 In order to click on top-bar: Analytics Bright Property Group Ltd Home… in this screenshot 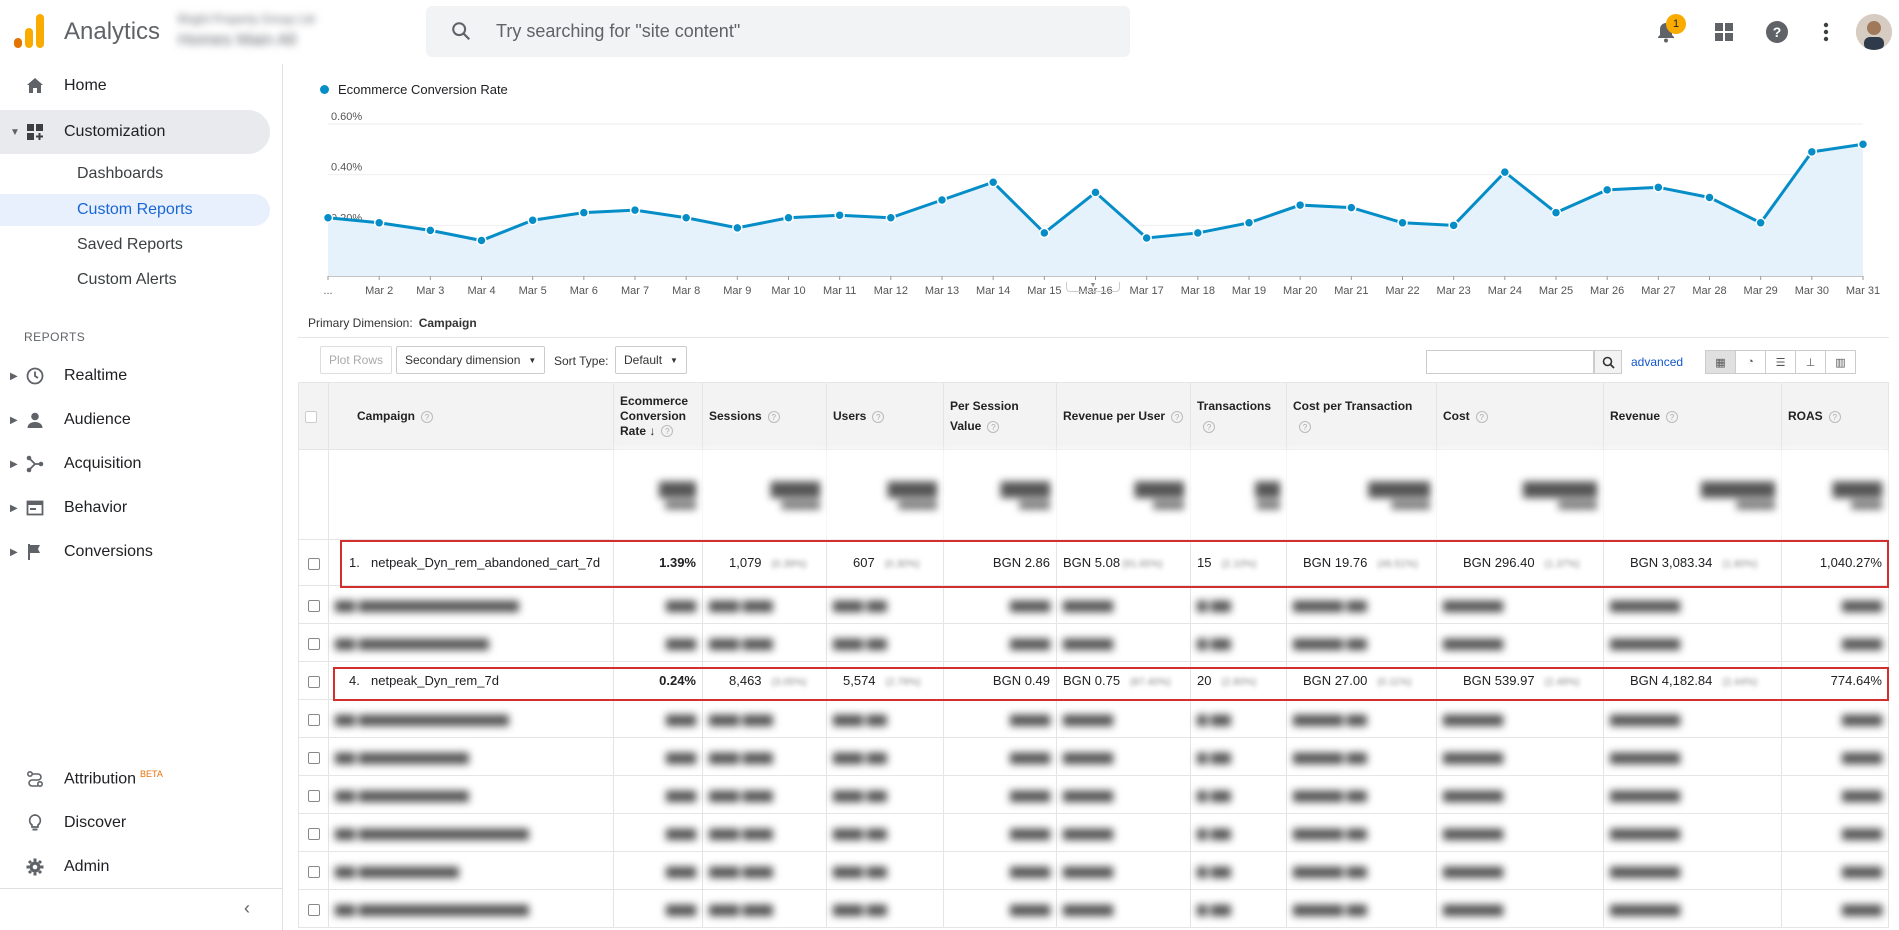, I will do `click(949, 32)`.